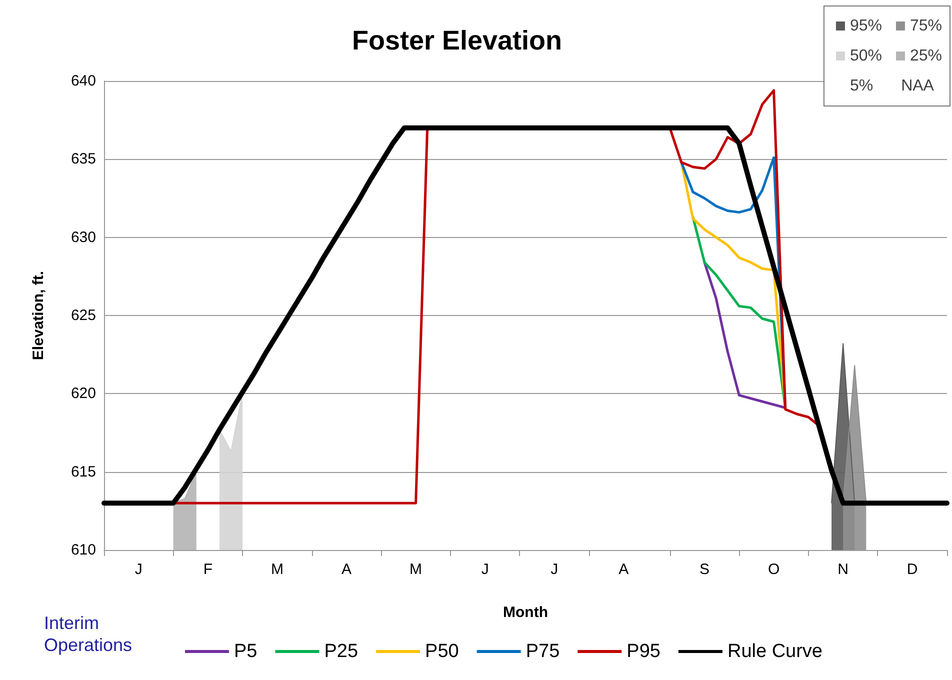 The image size is (952, 680). What do you see at coordinates (208, 569) in the screenshot?
I see `x-tick-label: F` at bounding box center [208, 569].